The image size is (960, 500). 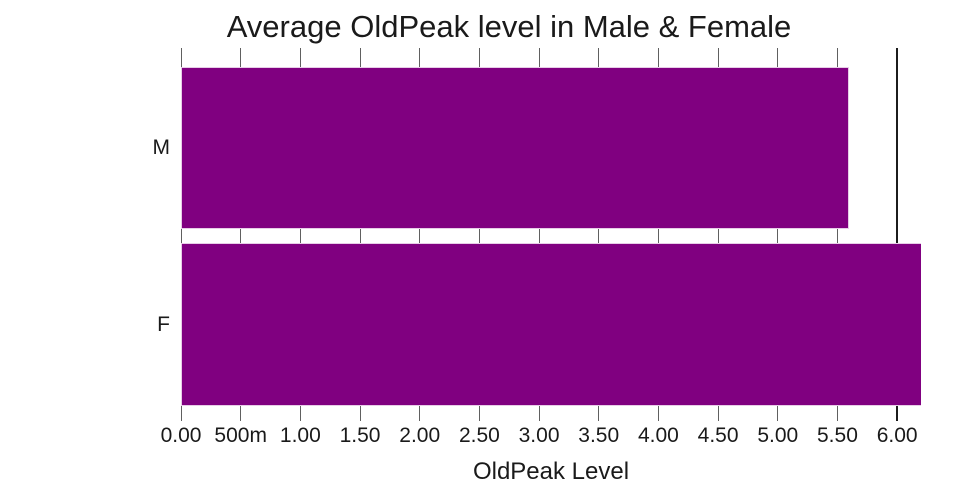 What do you see at coordinates (163, 324) in the screenshot?
I see `y-tick-label-F: F` at bounding box center [163, 324].